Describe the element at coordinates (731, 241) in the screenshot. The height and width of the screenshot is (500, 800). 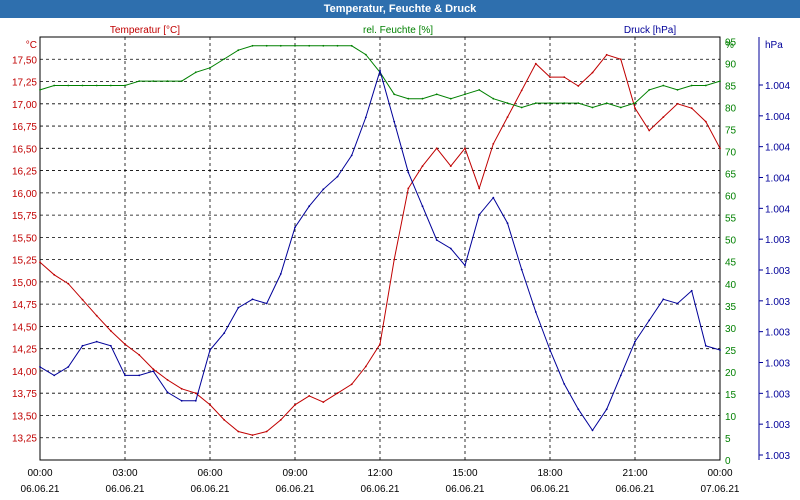
I see `humidity-tick-label: 50` at that location.